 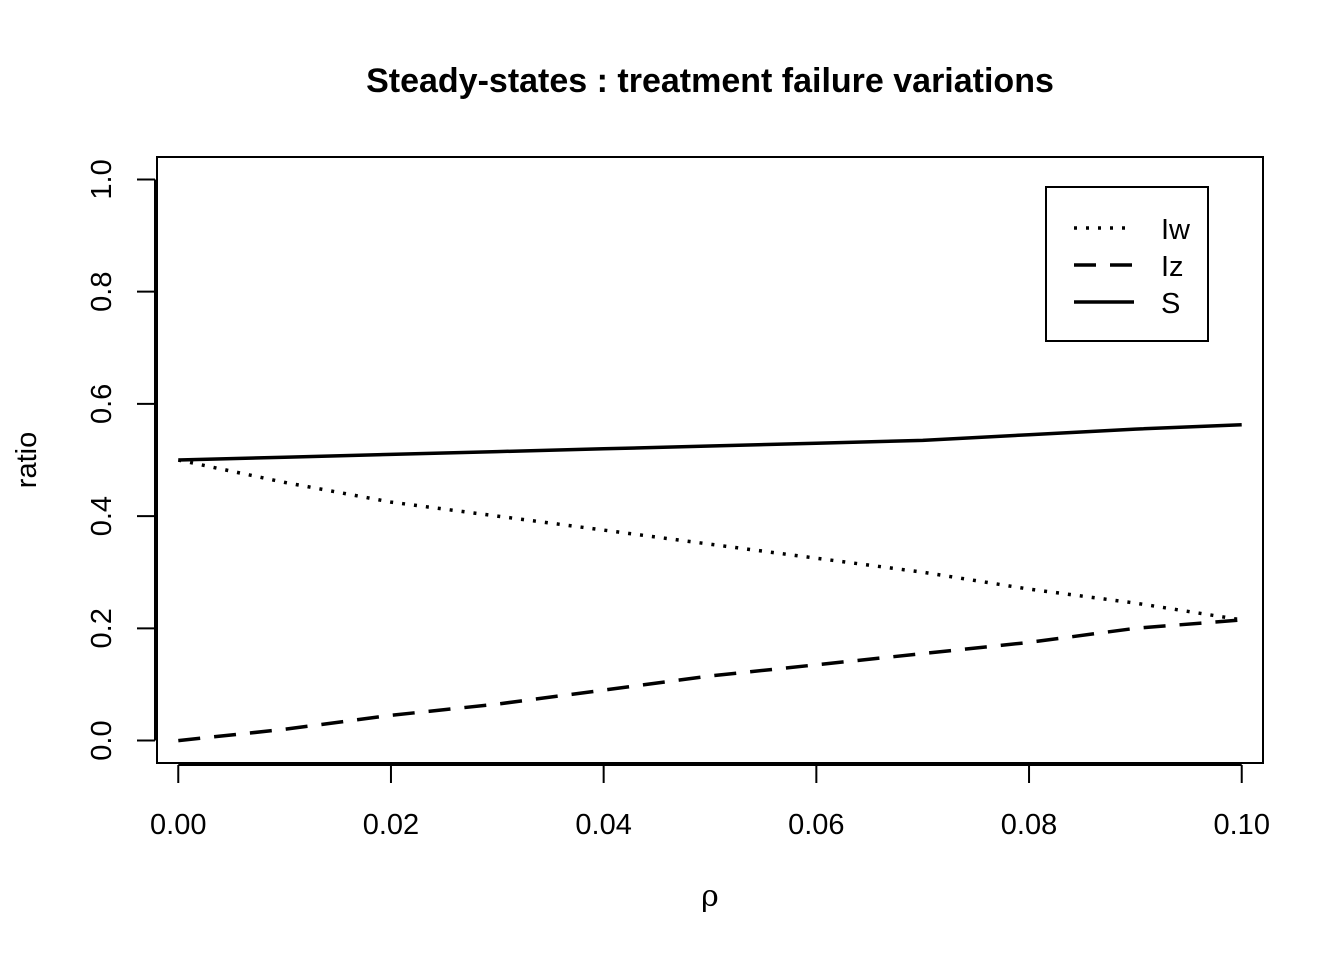 What do you see at coordinates (816, 825) in the screenshot?
I see `x-tick-label: 0.06` at bounding box center [816, 825].